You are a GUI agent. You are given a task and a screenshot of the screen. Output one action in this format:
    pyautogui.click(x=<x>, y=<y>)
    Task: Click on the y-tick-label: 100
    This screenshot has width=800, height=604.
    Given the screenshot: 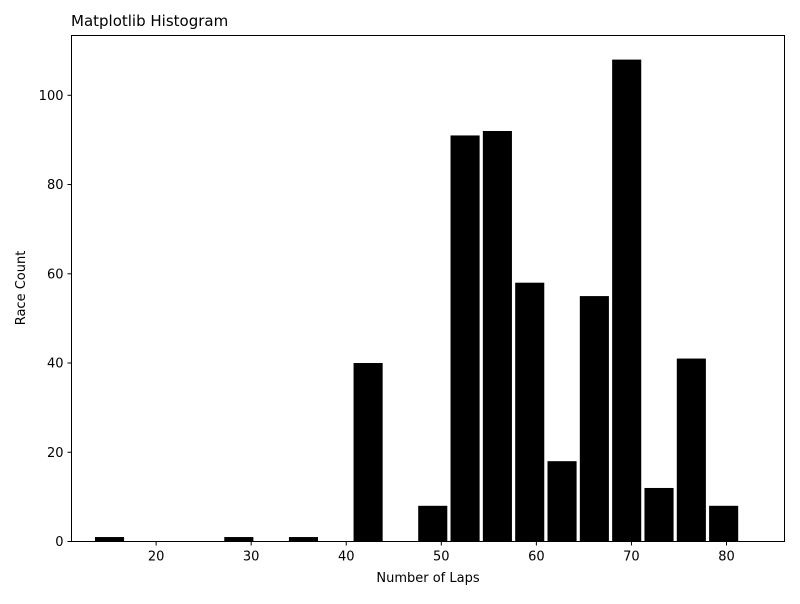 What is the action you would take?
    pyautogui.click(x=51, y=96)
    